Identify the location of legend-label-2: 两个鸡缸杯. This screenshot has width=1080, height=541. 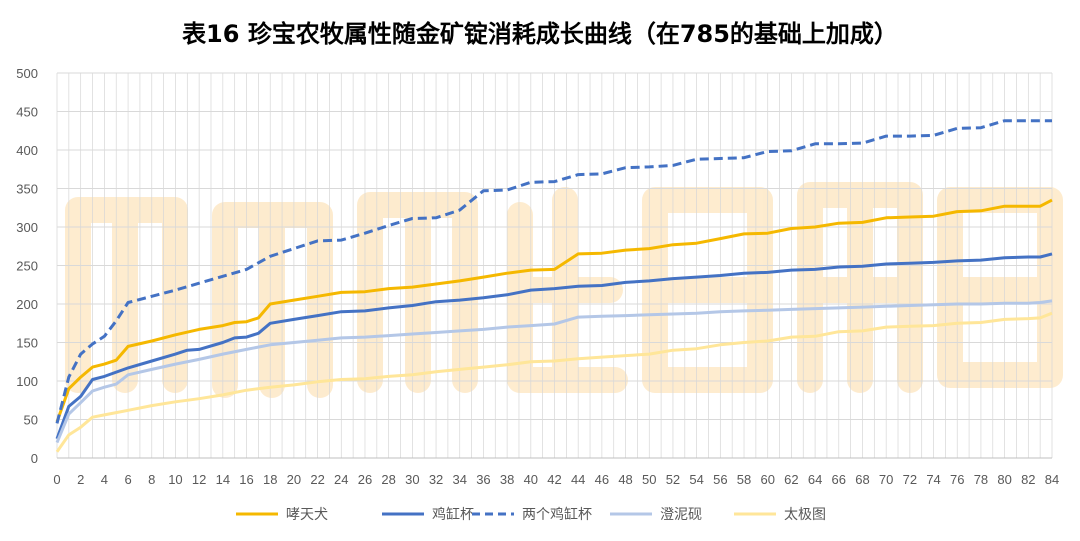
(557, 514).